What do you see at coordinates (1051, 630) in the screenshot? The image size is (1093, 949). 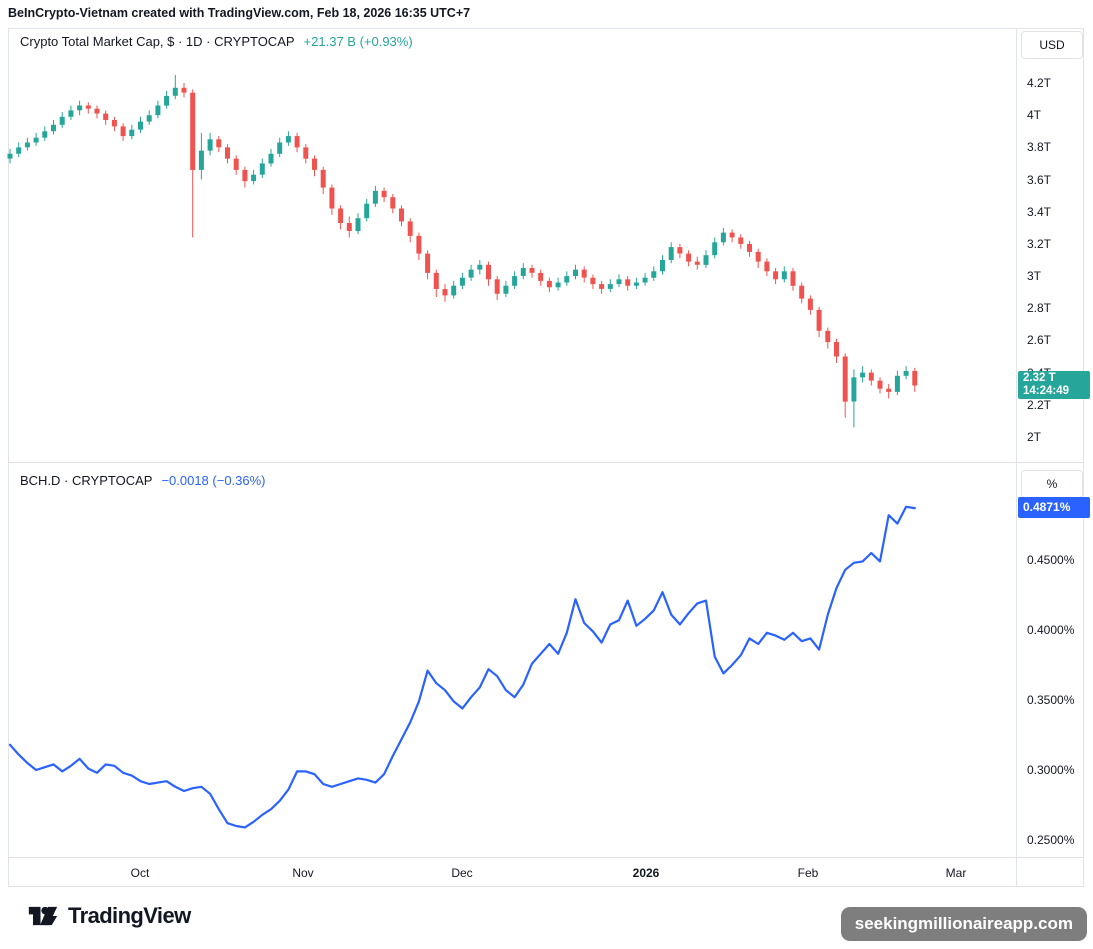 I see `price-axis-label: 0.4000%` at bounding box center [1051, 630].